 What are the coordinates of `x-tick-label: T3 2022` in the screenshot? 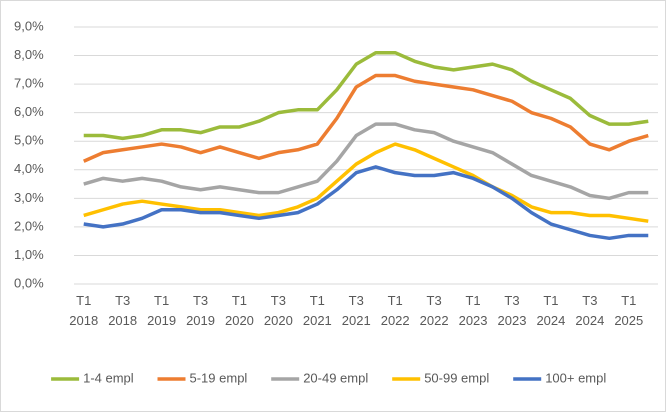 It's located at (434, 310).